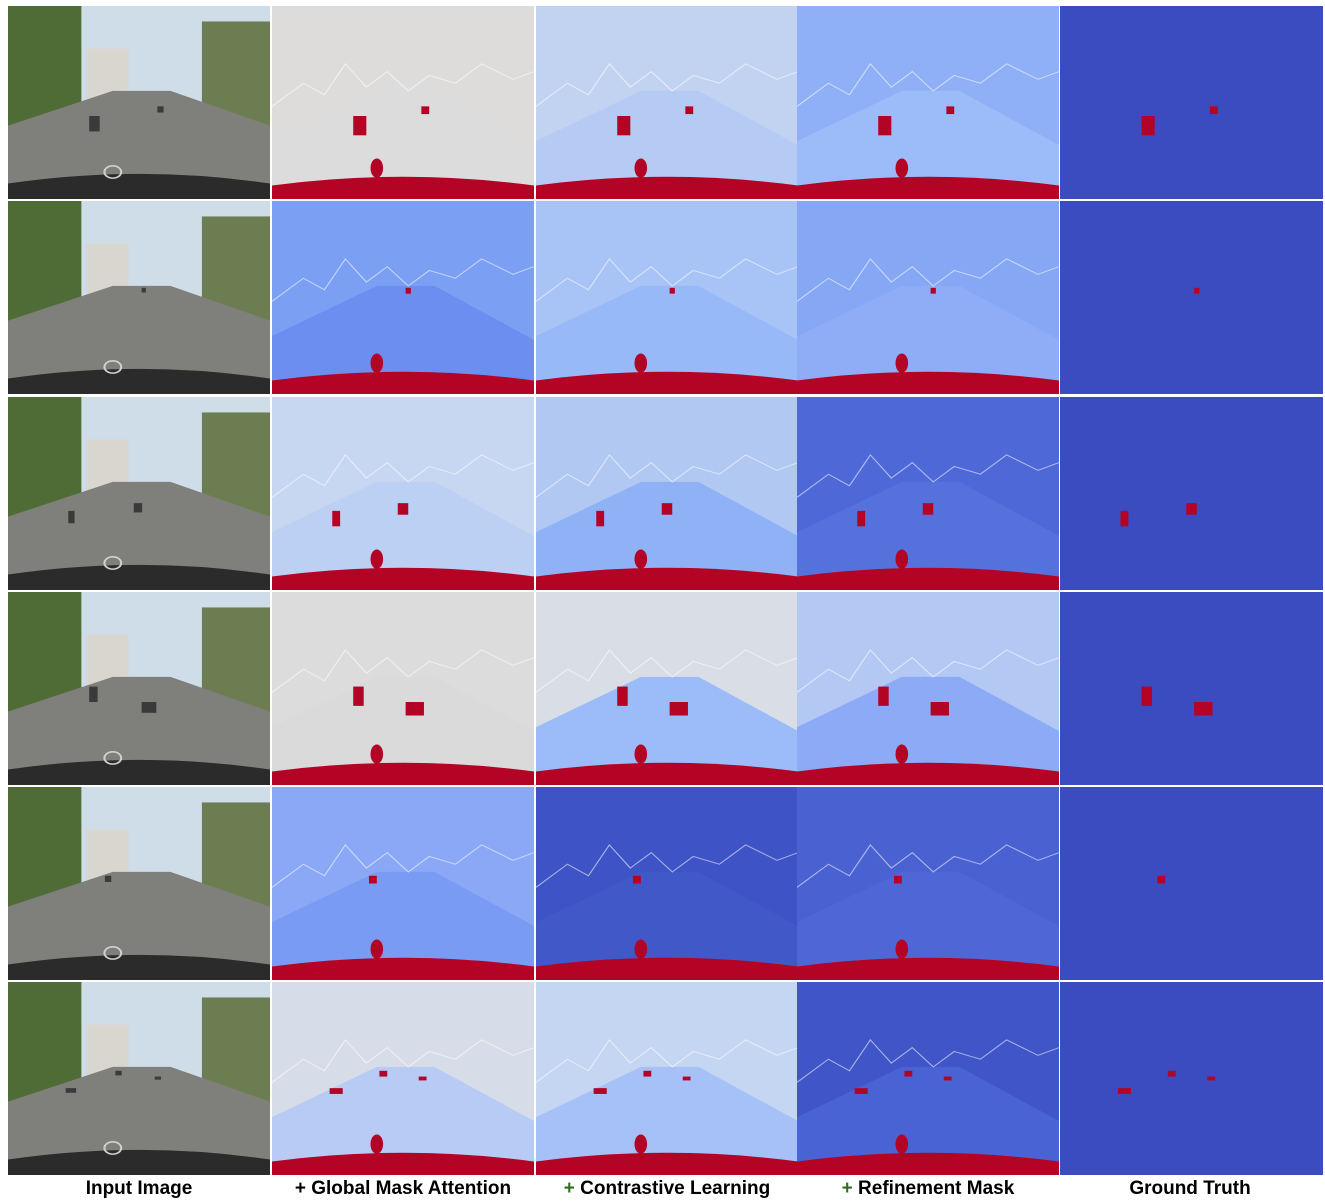 The height and width of the screenshot is (1202, 1325). I want to click on panel-ground-truth-row6, so click(1191, 1078).